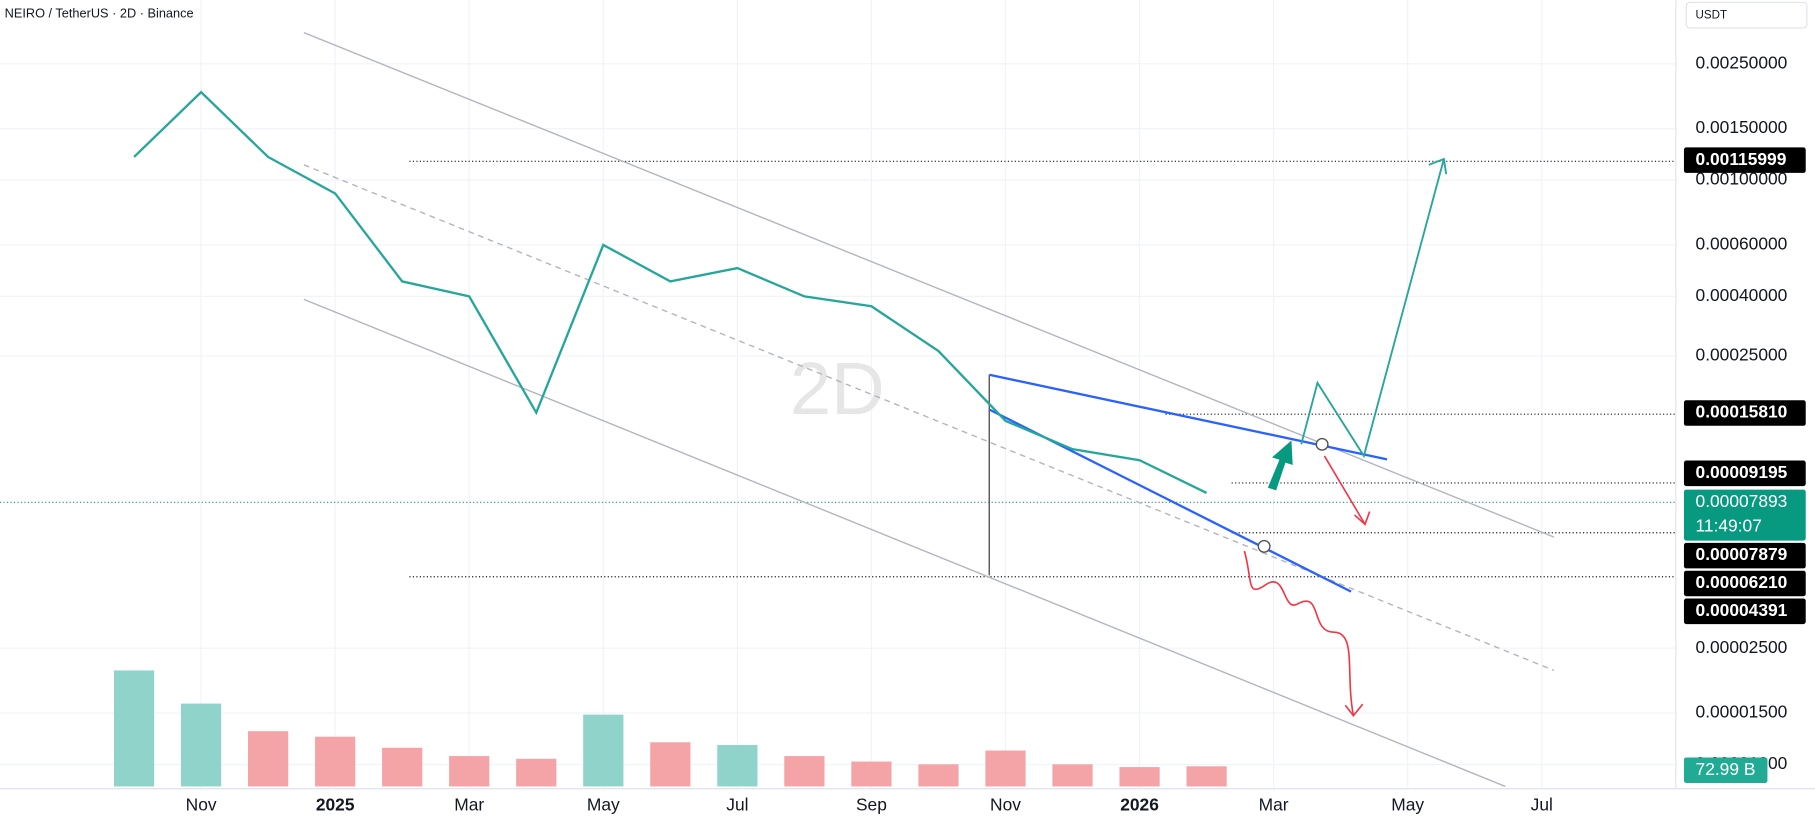 This screenshot has height=826, width=1815. What do you see at coordinates (1362, 518) in the screenshot?
I see `bear-arrowhead` at bounding box center [1362, 518].